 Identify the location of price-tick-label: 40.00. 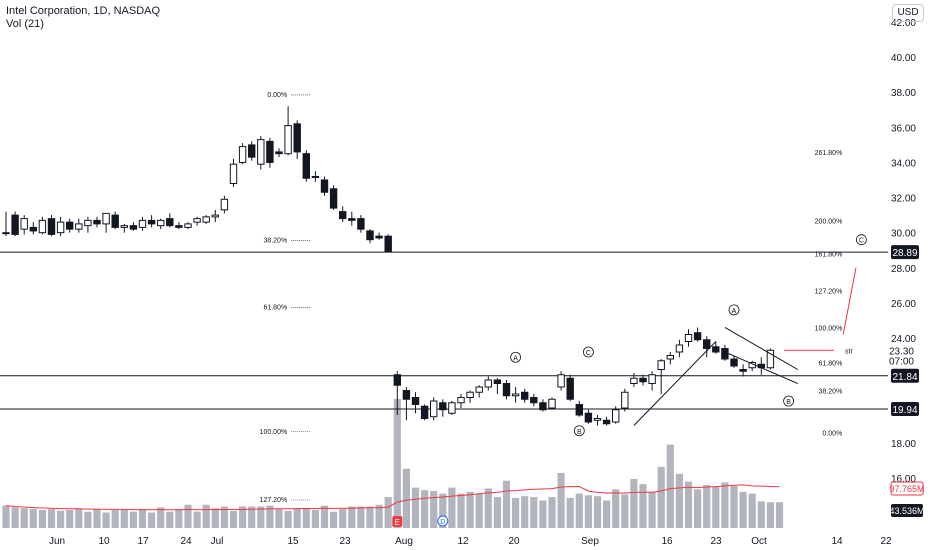
(903, 58).